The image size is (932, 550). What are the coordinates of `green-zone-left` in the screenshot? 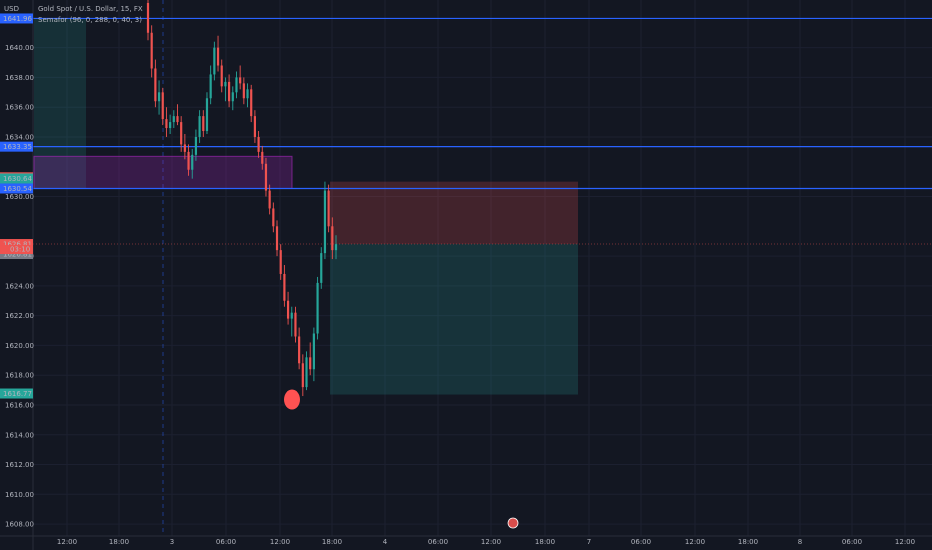 It's located at (60, 103).